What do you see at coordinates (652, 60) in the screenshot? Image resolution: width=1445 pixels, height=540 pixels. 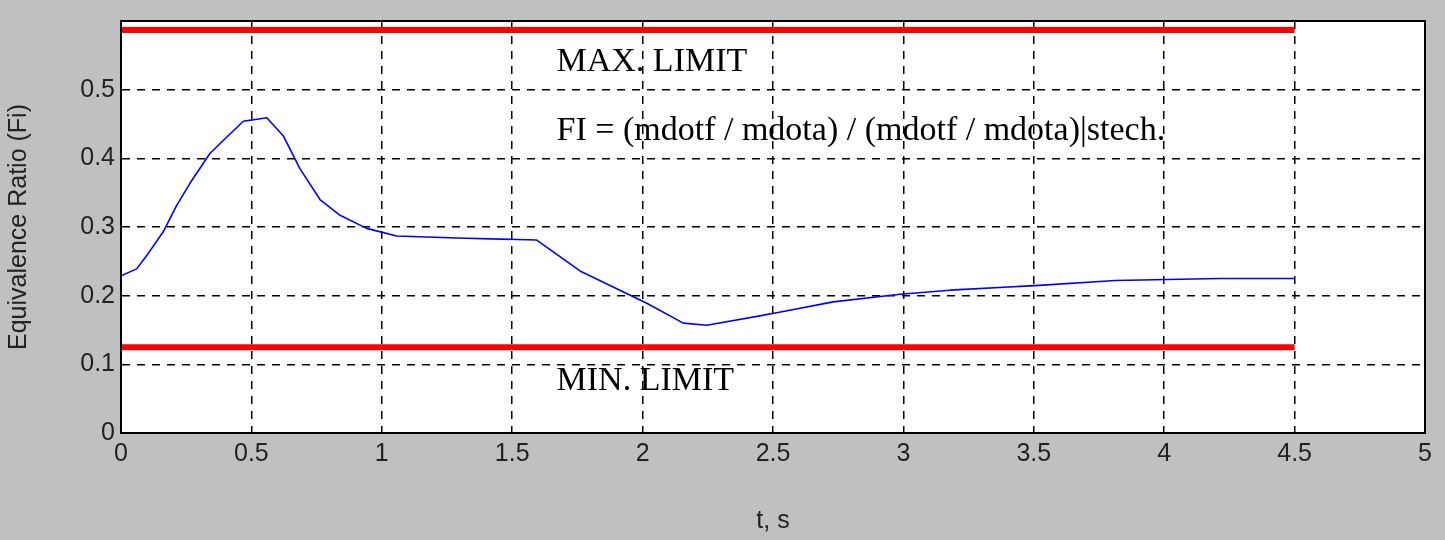 I see `annotation: MAX. LIMIT` at bounding box center [652, 60].